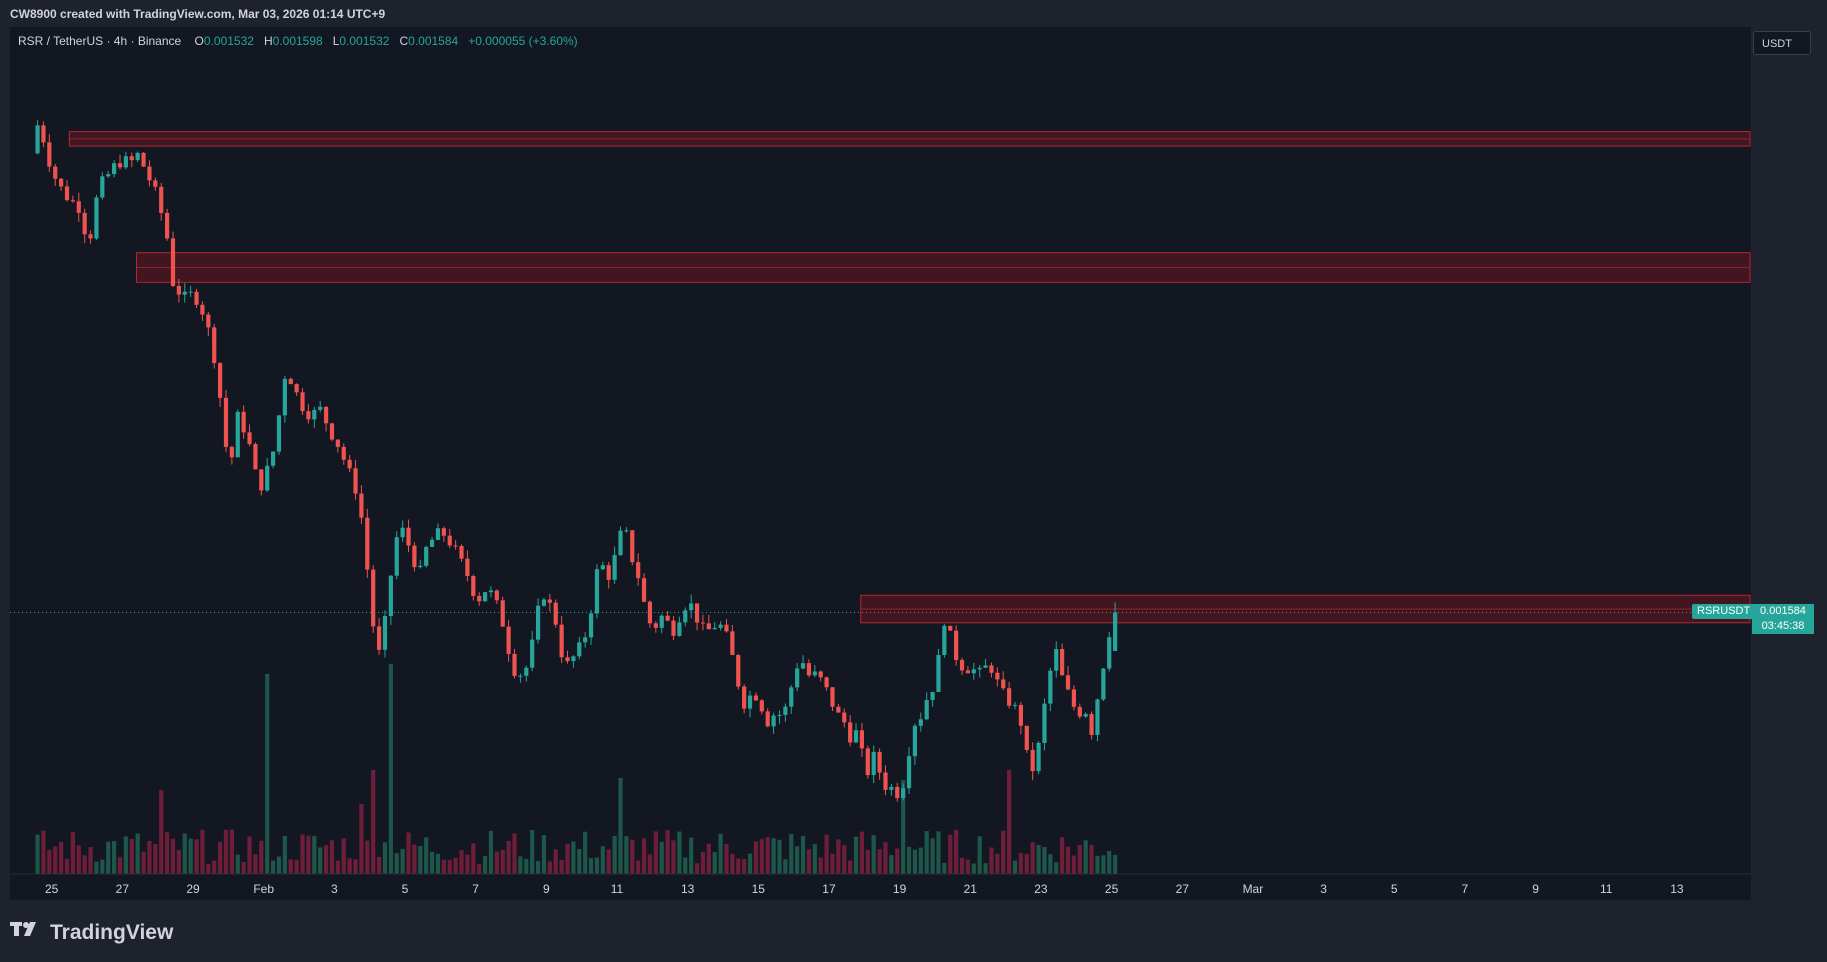 The image size is (1827, 962). What do you see at coordinates (100, 41) in the screenshot?
I see `symbol-info: RSR / TetherUS · 4h · Binance` at bounding box center [100, 41].